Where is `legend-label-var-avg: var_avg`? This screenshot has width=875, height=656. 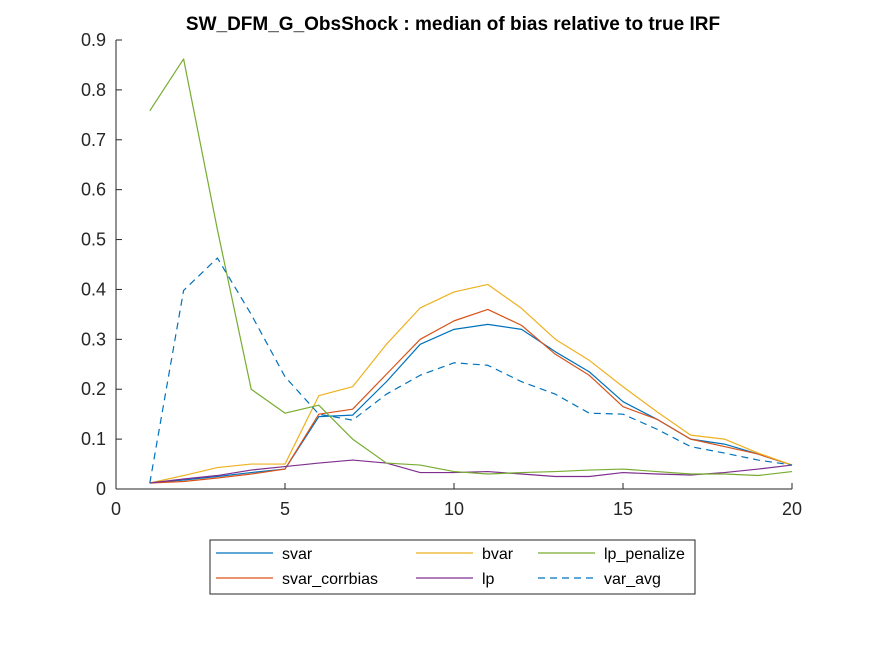
legend-label-var-avg: var_avg is located at coordinates (632, 579).